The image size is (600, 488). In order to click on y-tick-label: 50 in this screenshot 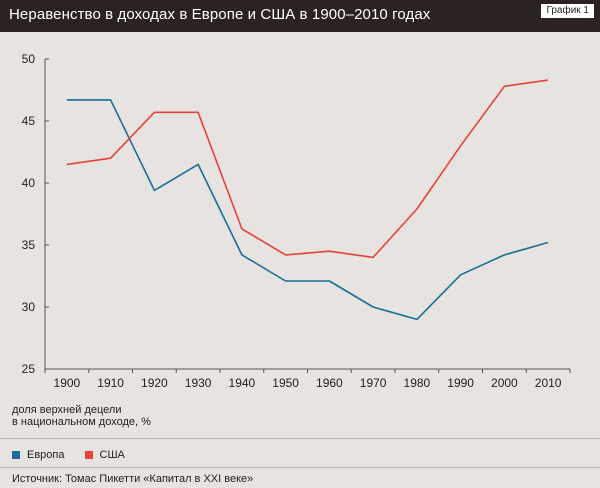, I will do `click(29, 59)`.